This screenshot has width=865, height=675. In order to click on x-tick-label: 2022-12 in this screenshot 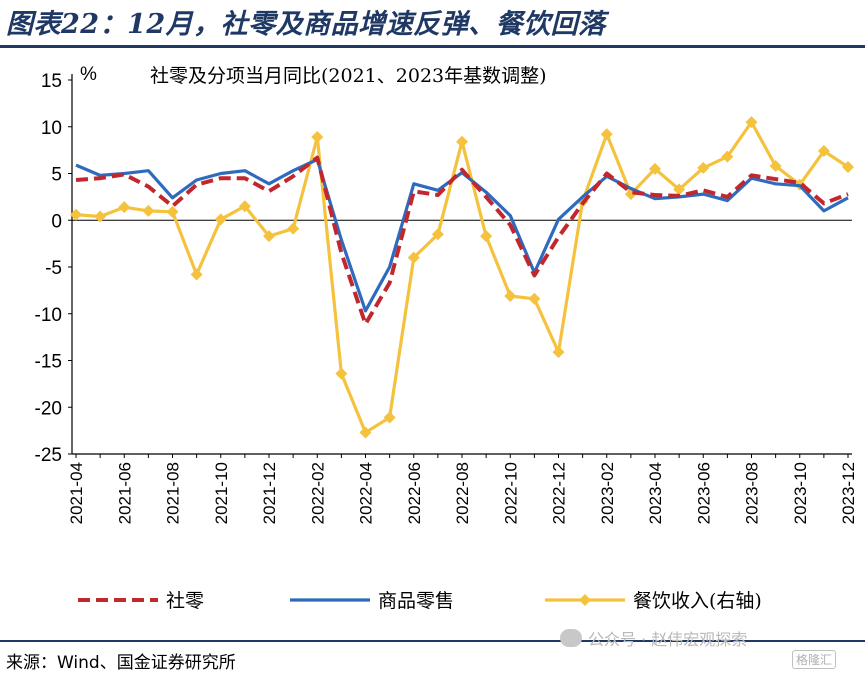, I will do `click(559, 493)`.